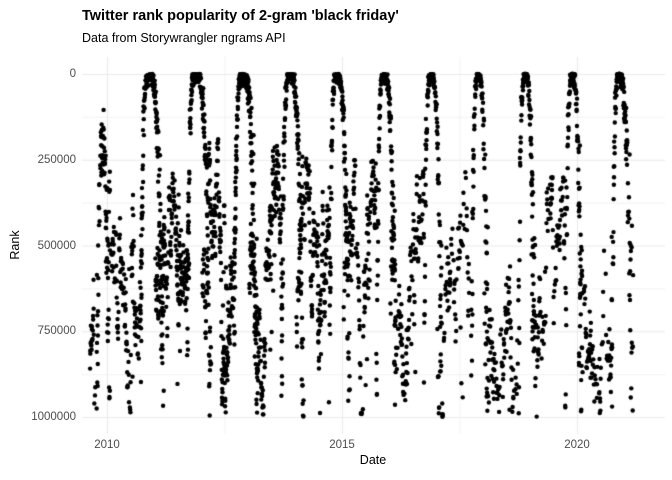 This screenshot has width=672, height=480. What do you see at coordinates (56, 245) in the screenshot?
I see `y-tick-label-500000: 500000` at bounding box center [56, 245].